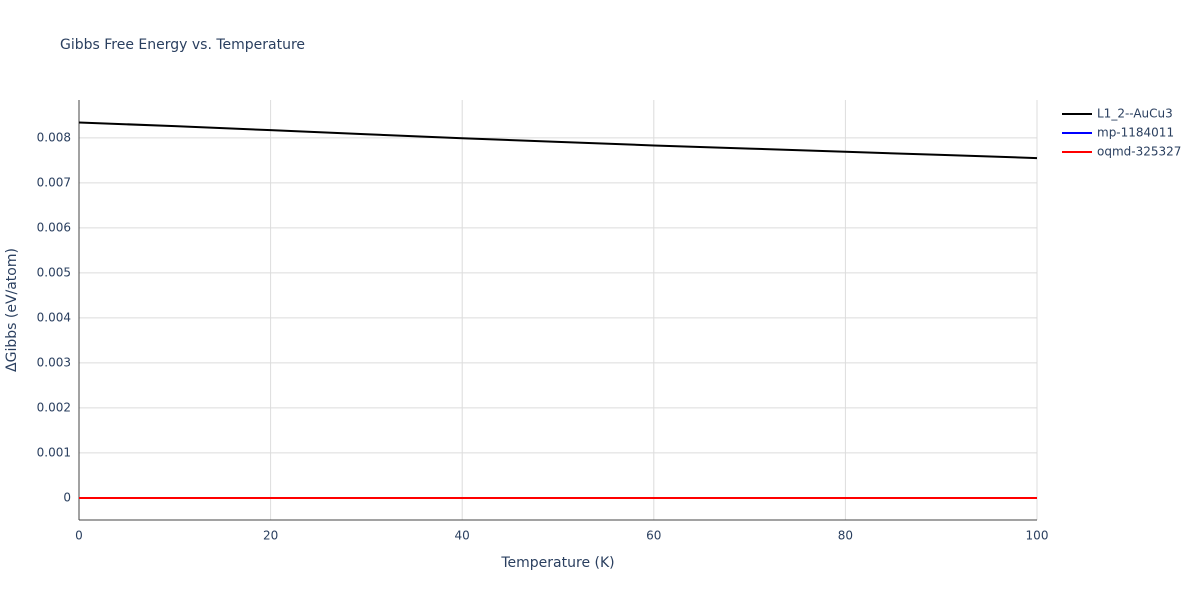 The image size is (1200, 604). I want to click on y-tick-label: 0.005, so click(54, 272).